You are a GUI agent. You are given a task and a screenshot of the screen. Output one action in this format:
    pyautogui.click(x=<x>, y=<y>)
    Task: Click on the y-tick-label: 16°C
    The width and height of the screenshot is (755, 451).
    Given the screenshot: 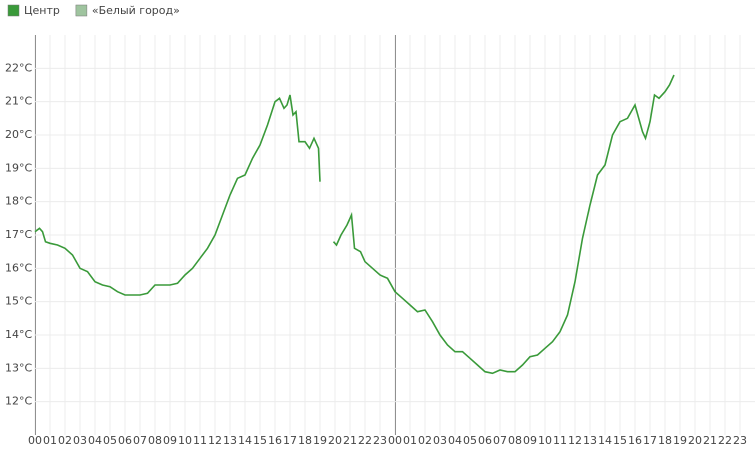 What is the action you would take?
    pyautogui.click(x=18, y=267)
    